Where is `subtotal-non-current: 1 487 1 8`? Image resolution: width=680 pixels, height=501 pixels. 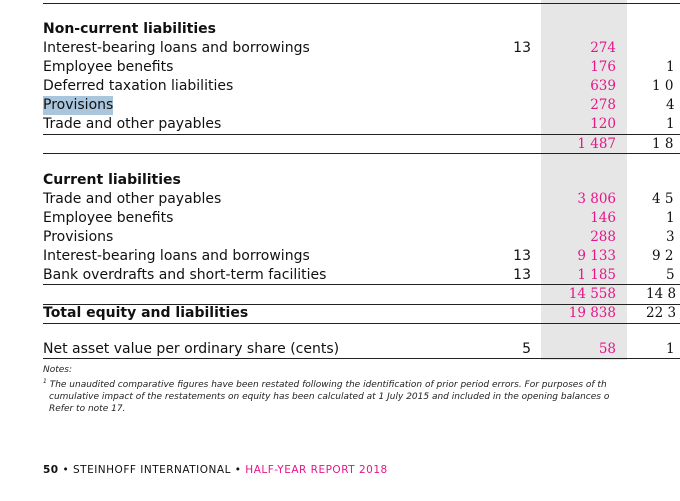 subtotal-non-current: 1 487 1 8 is located at coordinates (625, 144).